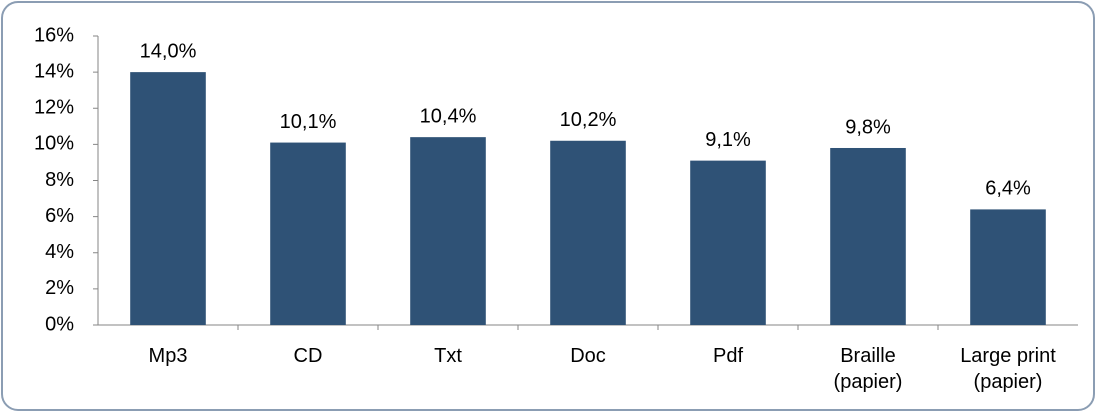 The width and height of the screenshot is (1096, 412). Describe the element at coordinates (728, 356) in the screenshot. I see `x-tick-label: Pdf` at that location.